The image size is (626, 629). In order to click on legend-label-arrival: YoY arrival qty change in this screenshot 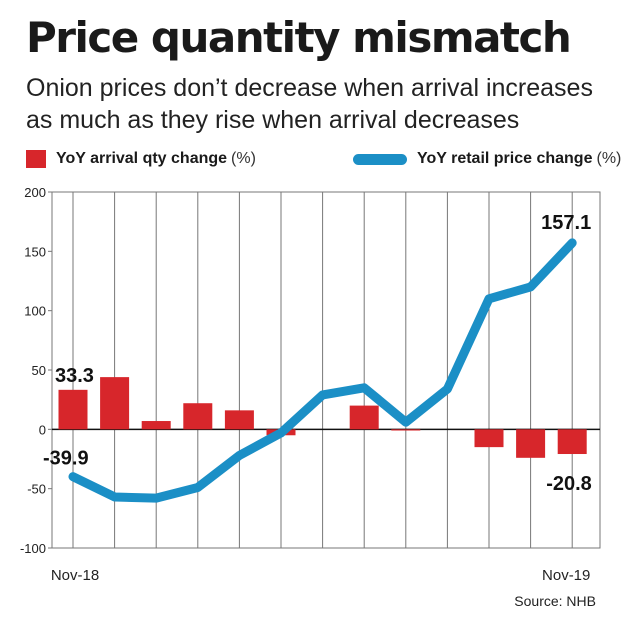, I will do `click(142, 158)`.